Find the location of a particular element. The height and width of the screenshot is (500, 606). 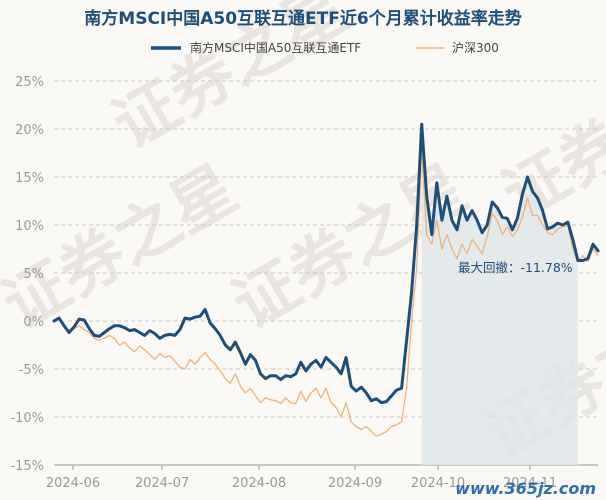

y-tick-label: 20% is located at coordinates (29, 130).